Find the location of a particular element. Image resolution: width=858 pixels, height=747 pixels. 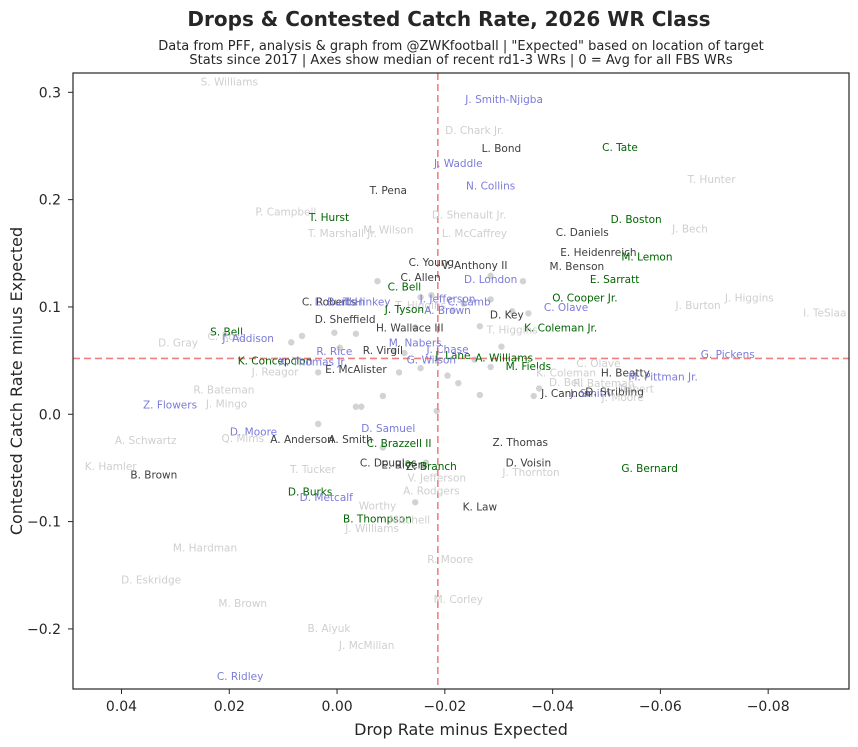

point-label: M. Nabers is located at coordinates (415, 343).